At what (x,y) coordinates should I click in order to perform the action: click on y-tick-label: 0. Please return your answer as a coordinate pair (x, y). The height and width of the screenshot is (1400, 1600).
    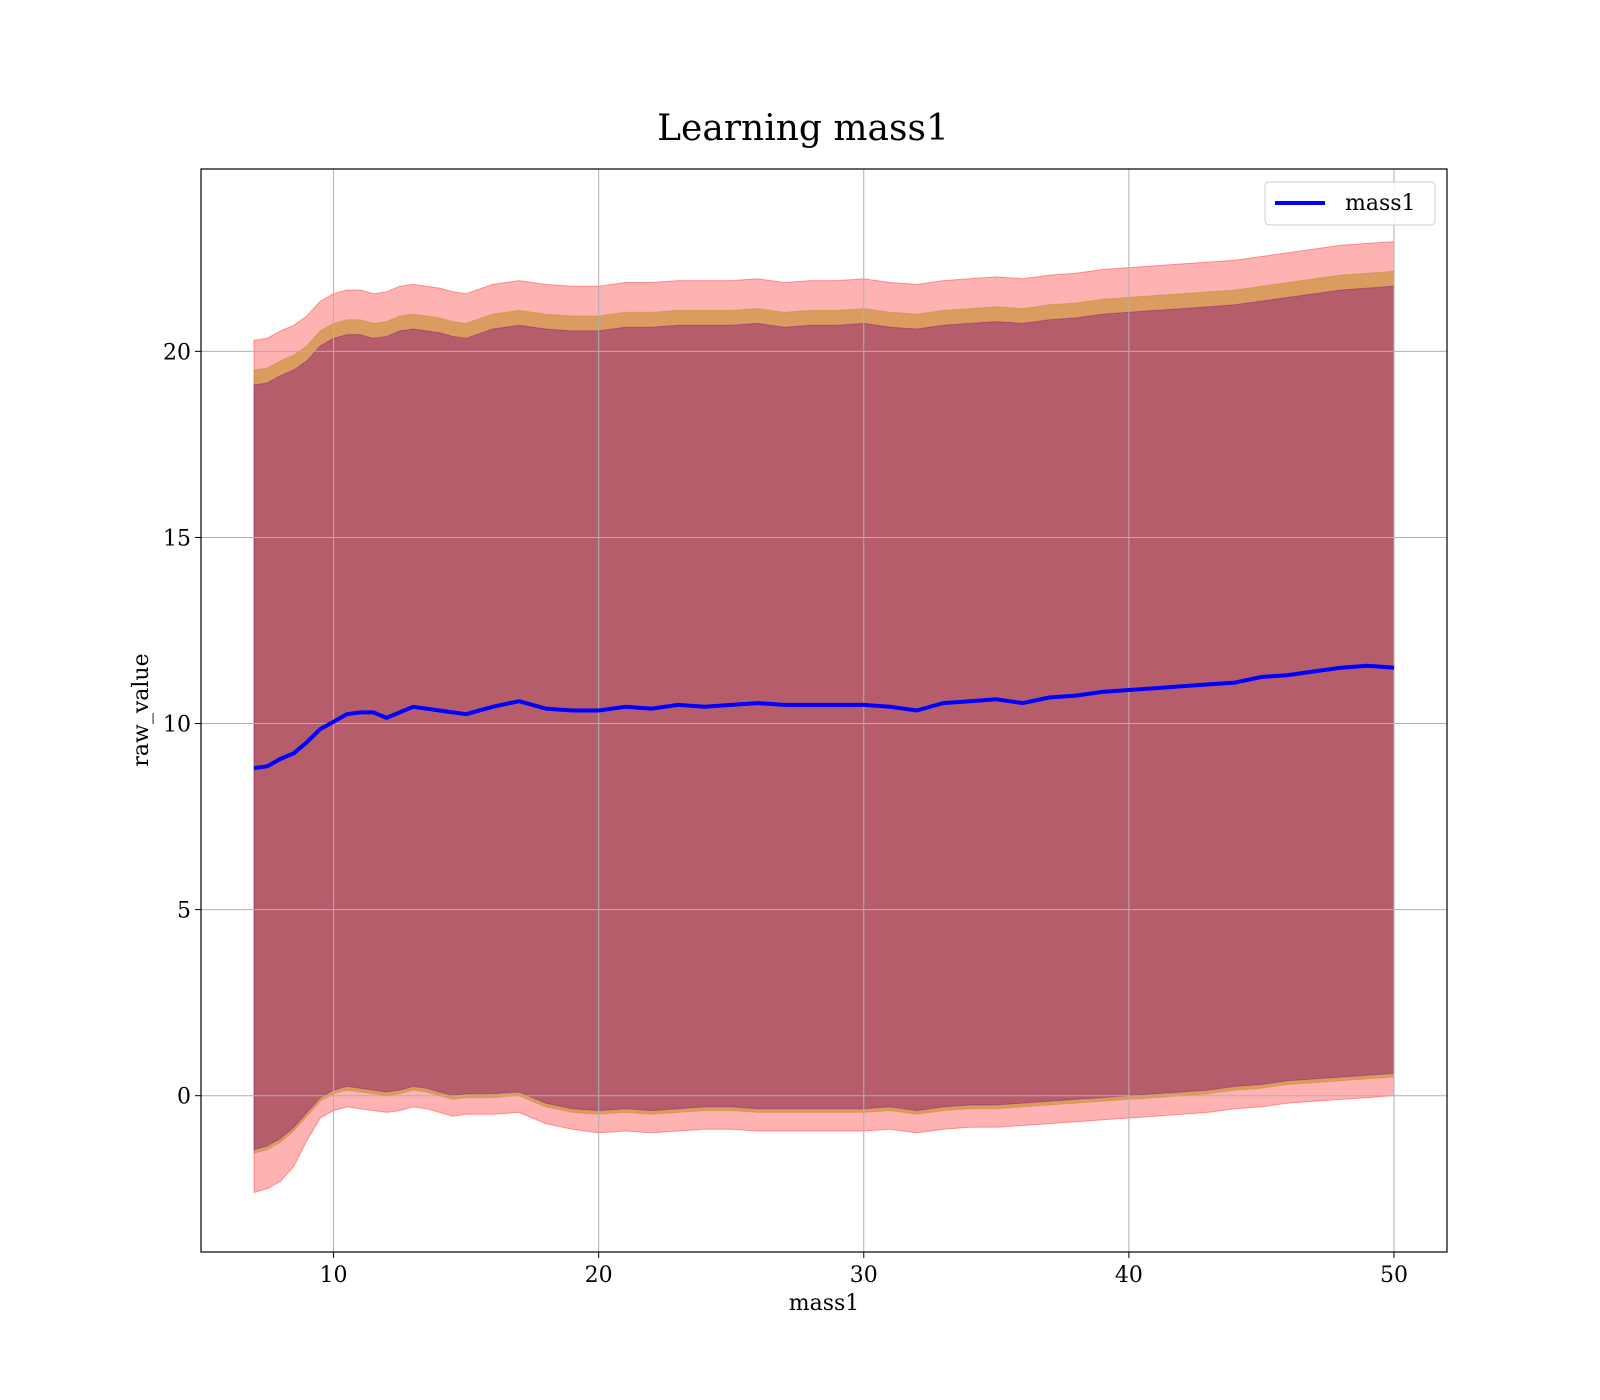
    Looking at the image, I should click on (184, 1097).